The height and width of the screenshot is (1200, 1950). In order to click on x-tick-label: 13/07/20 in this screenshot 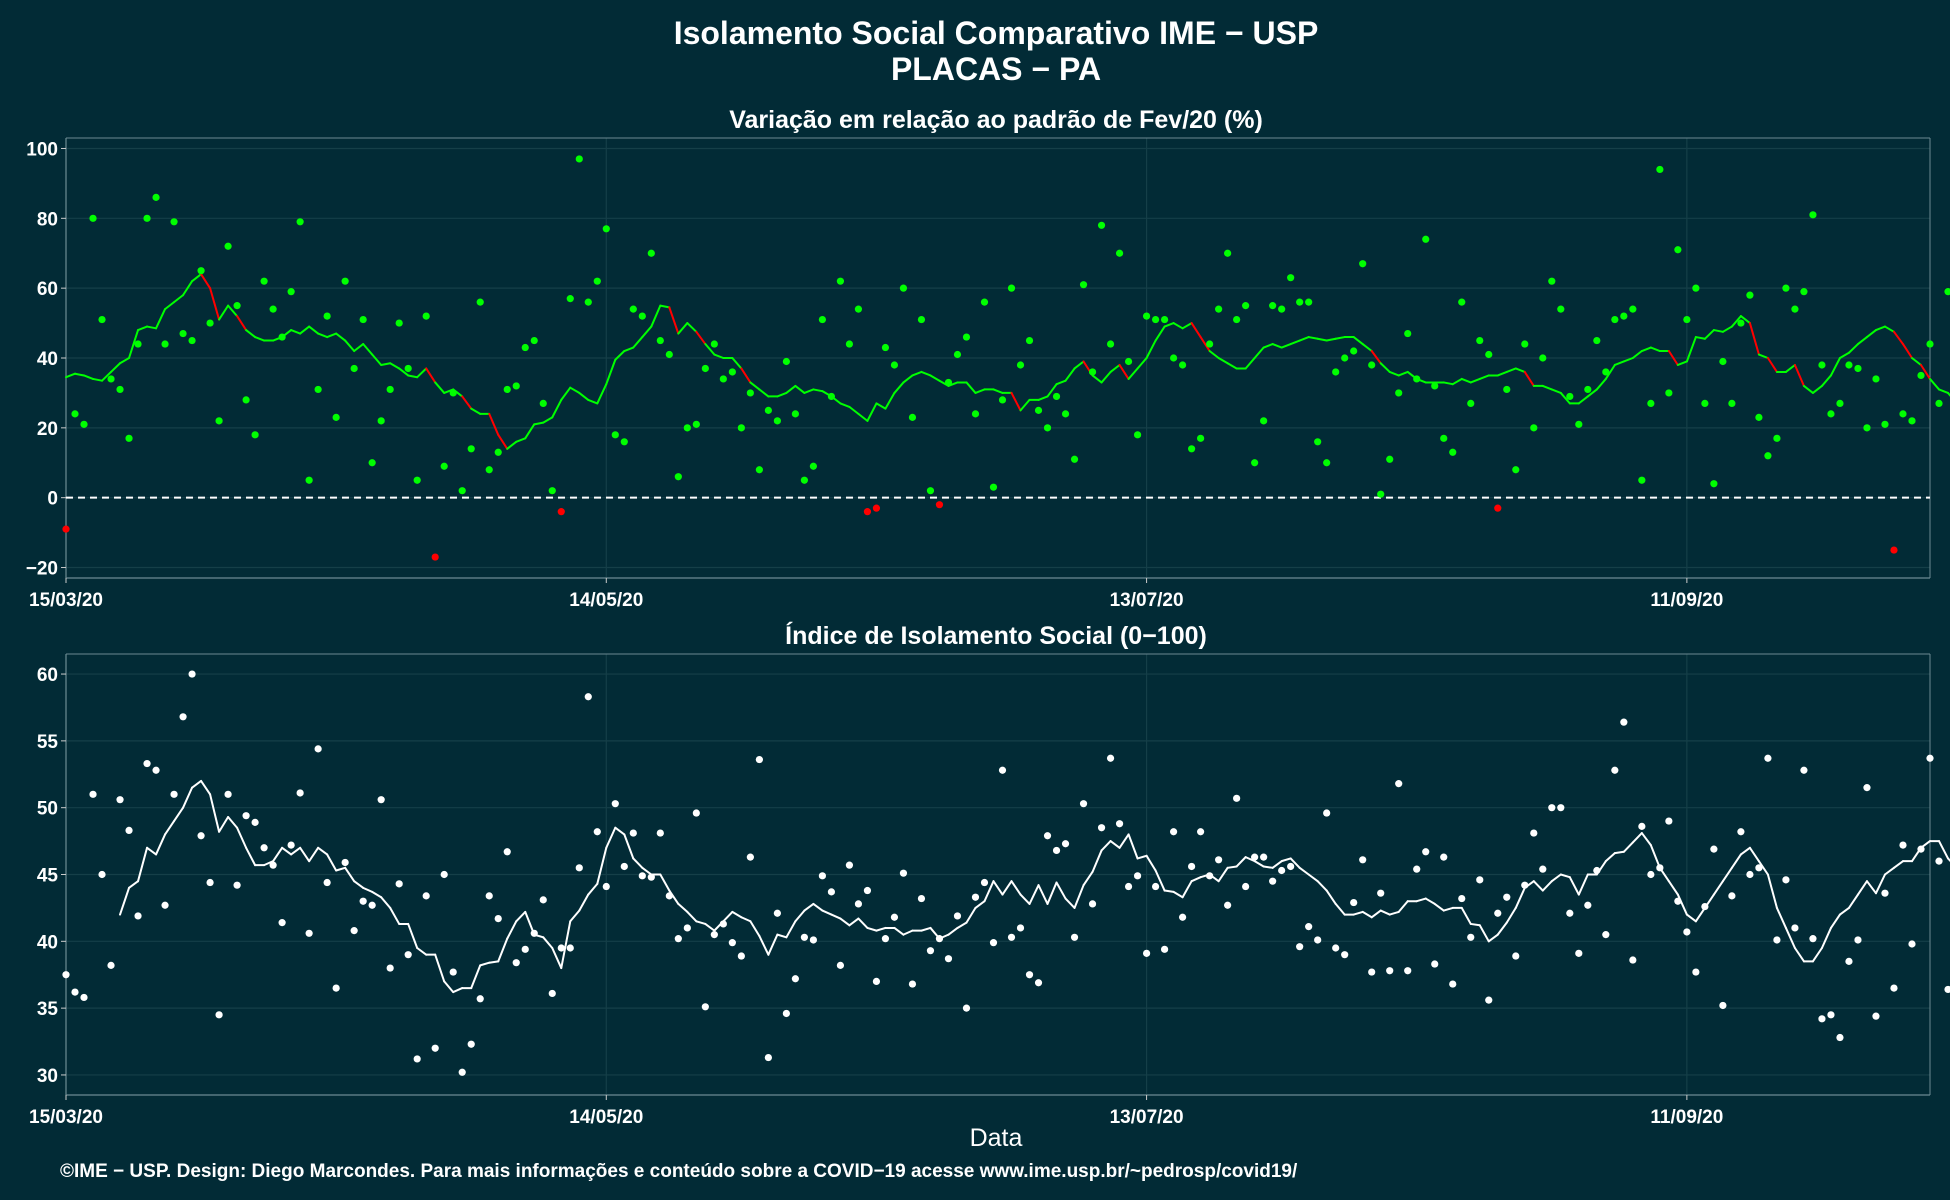, I will do `click(1147, 1117)`.